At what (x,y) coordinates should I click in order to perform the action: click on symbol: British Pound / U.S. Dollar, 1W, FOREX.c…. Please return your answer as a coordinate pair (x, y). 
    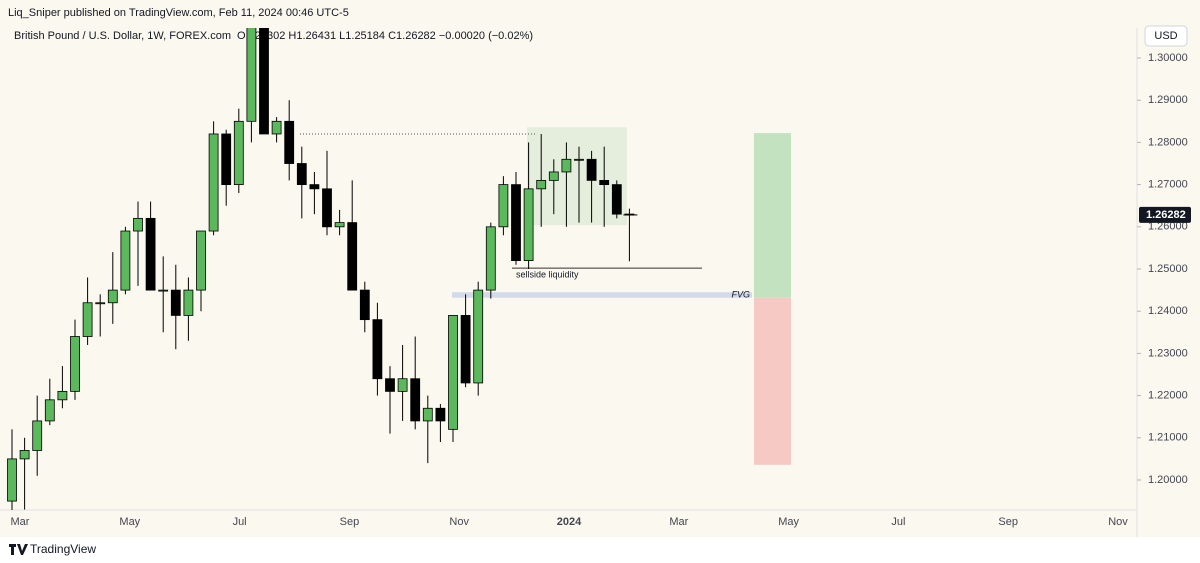
    Looking at the image, I should click on (122, 36).